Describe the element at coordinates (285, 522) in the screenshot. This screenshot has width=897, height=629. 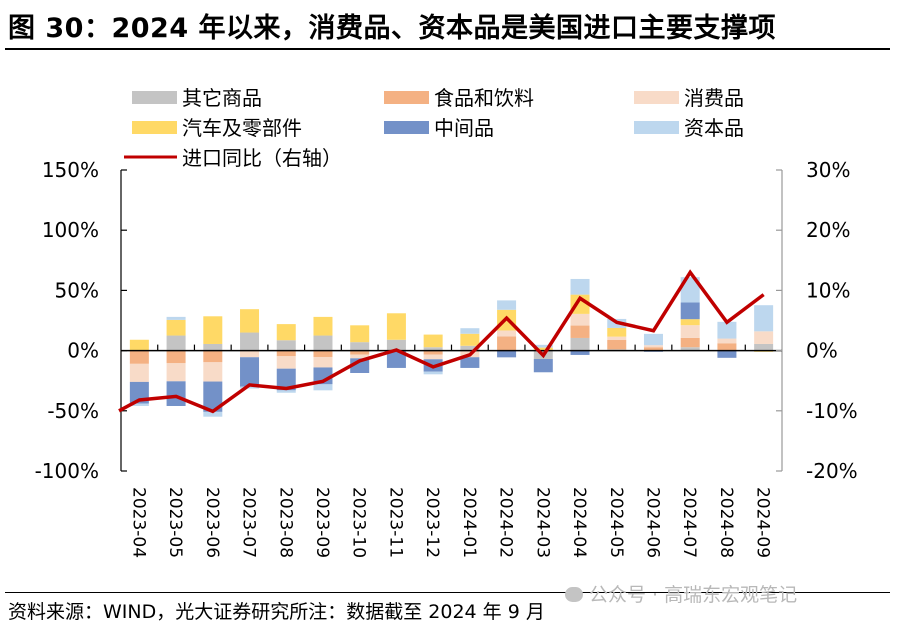
I see `x-tick-label: 2023-08` at that location.